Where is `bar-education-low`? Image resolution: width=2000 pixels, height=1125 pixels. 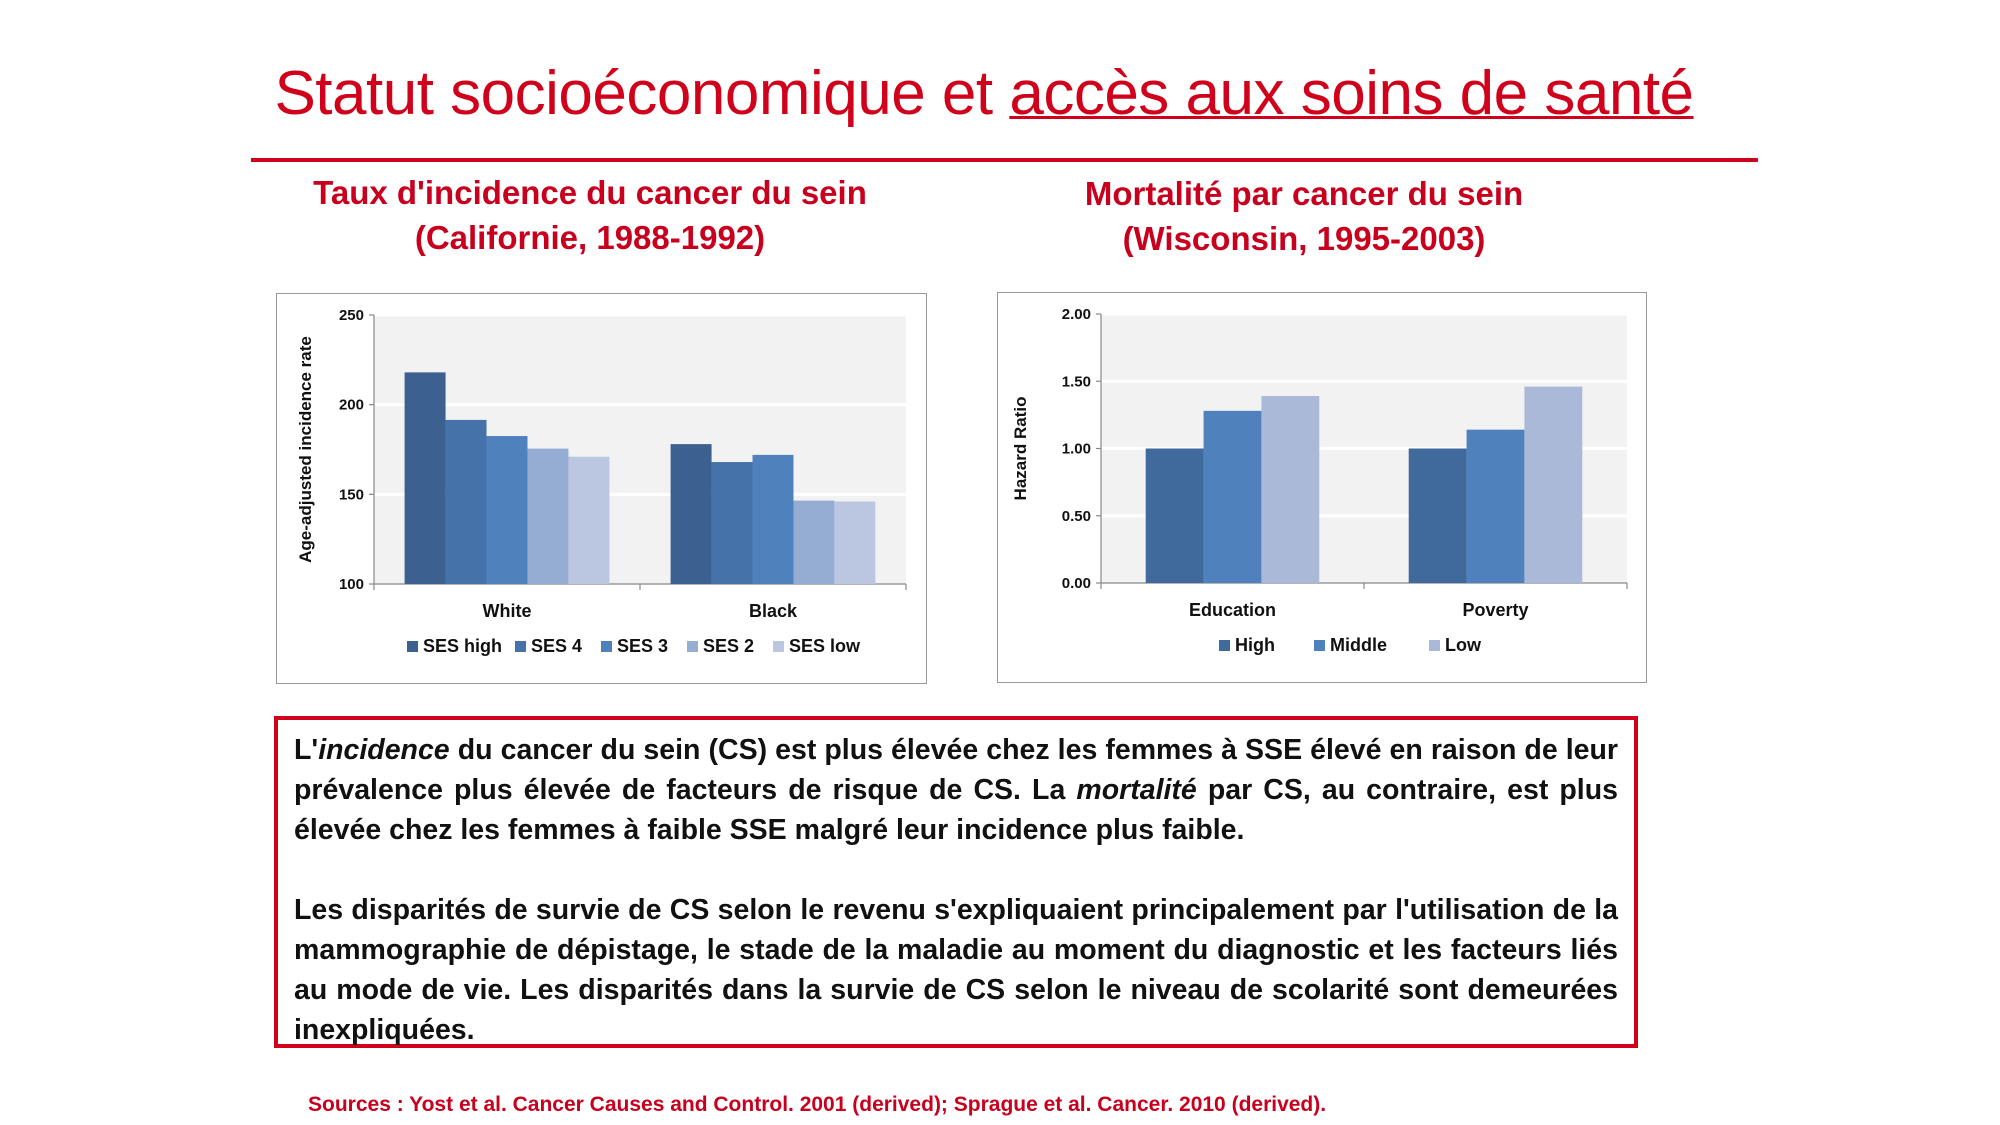 bar-education-low is located at coordinates (1290, 489).